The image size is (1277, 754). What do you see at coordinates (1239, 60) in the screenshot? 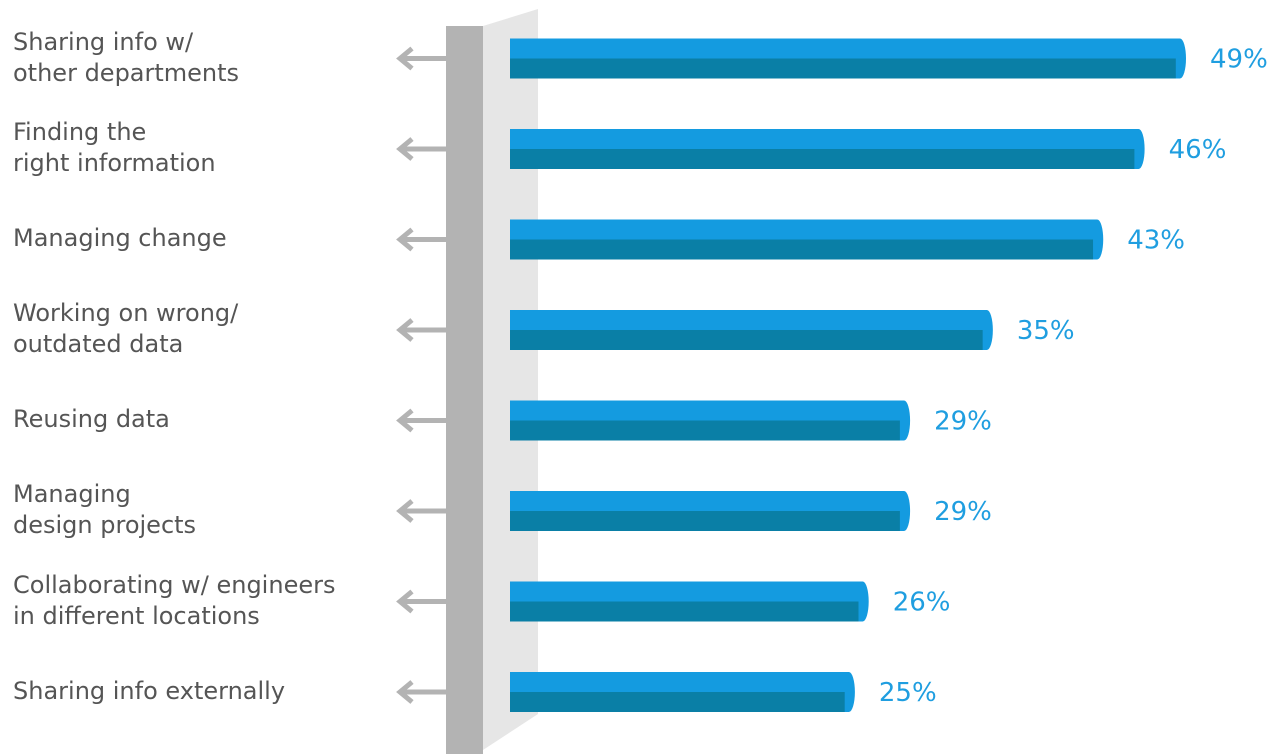
I see `value-label: 49%` at bounding box center [1239, 60].